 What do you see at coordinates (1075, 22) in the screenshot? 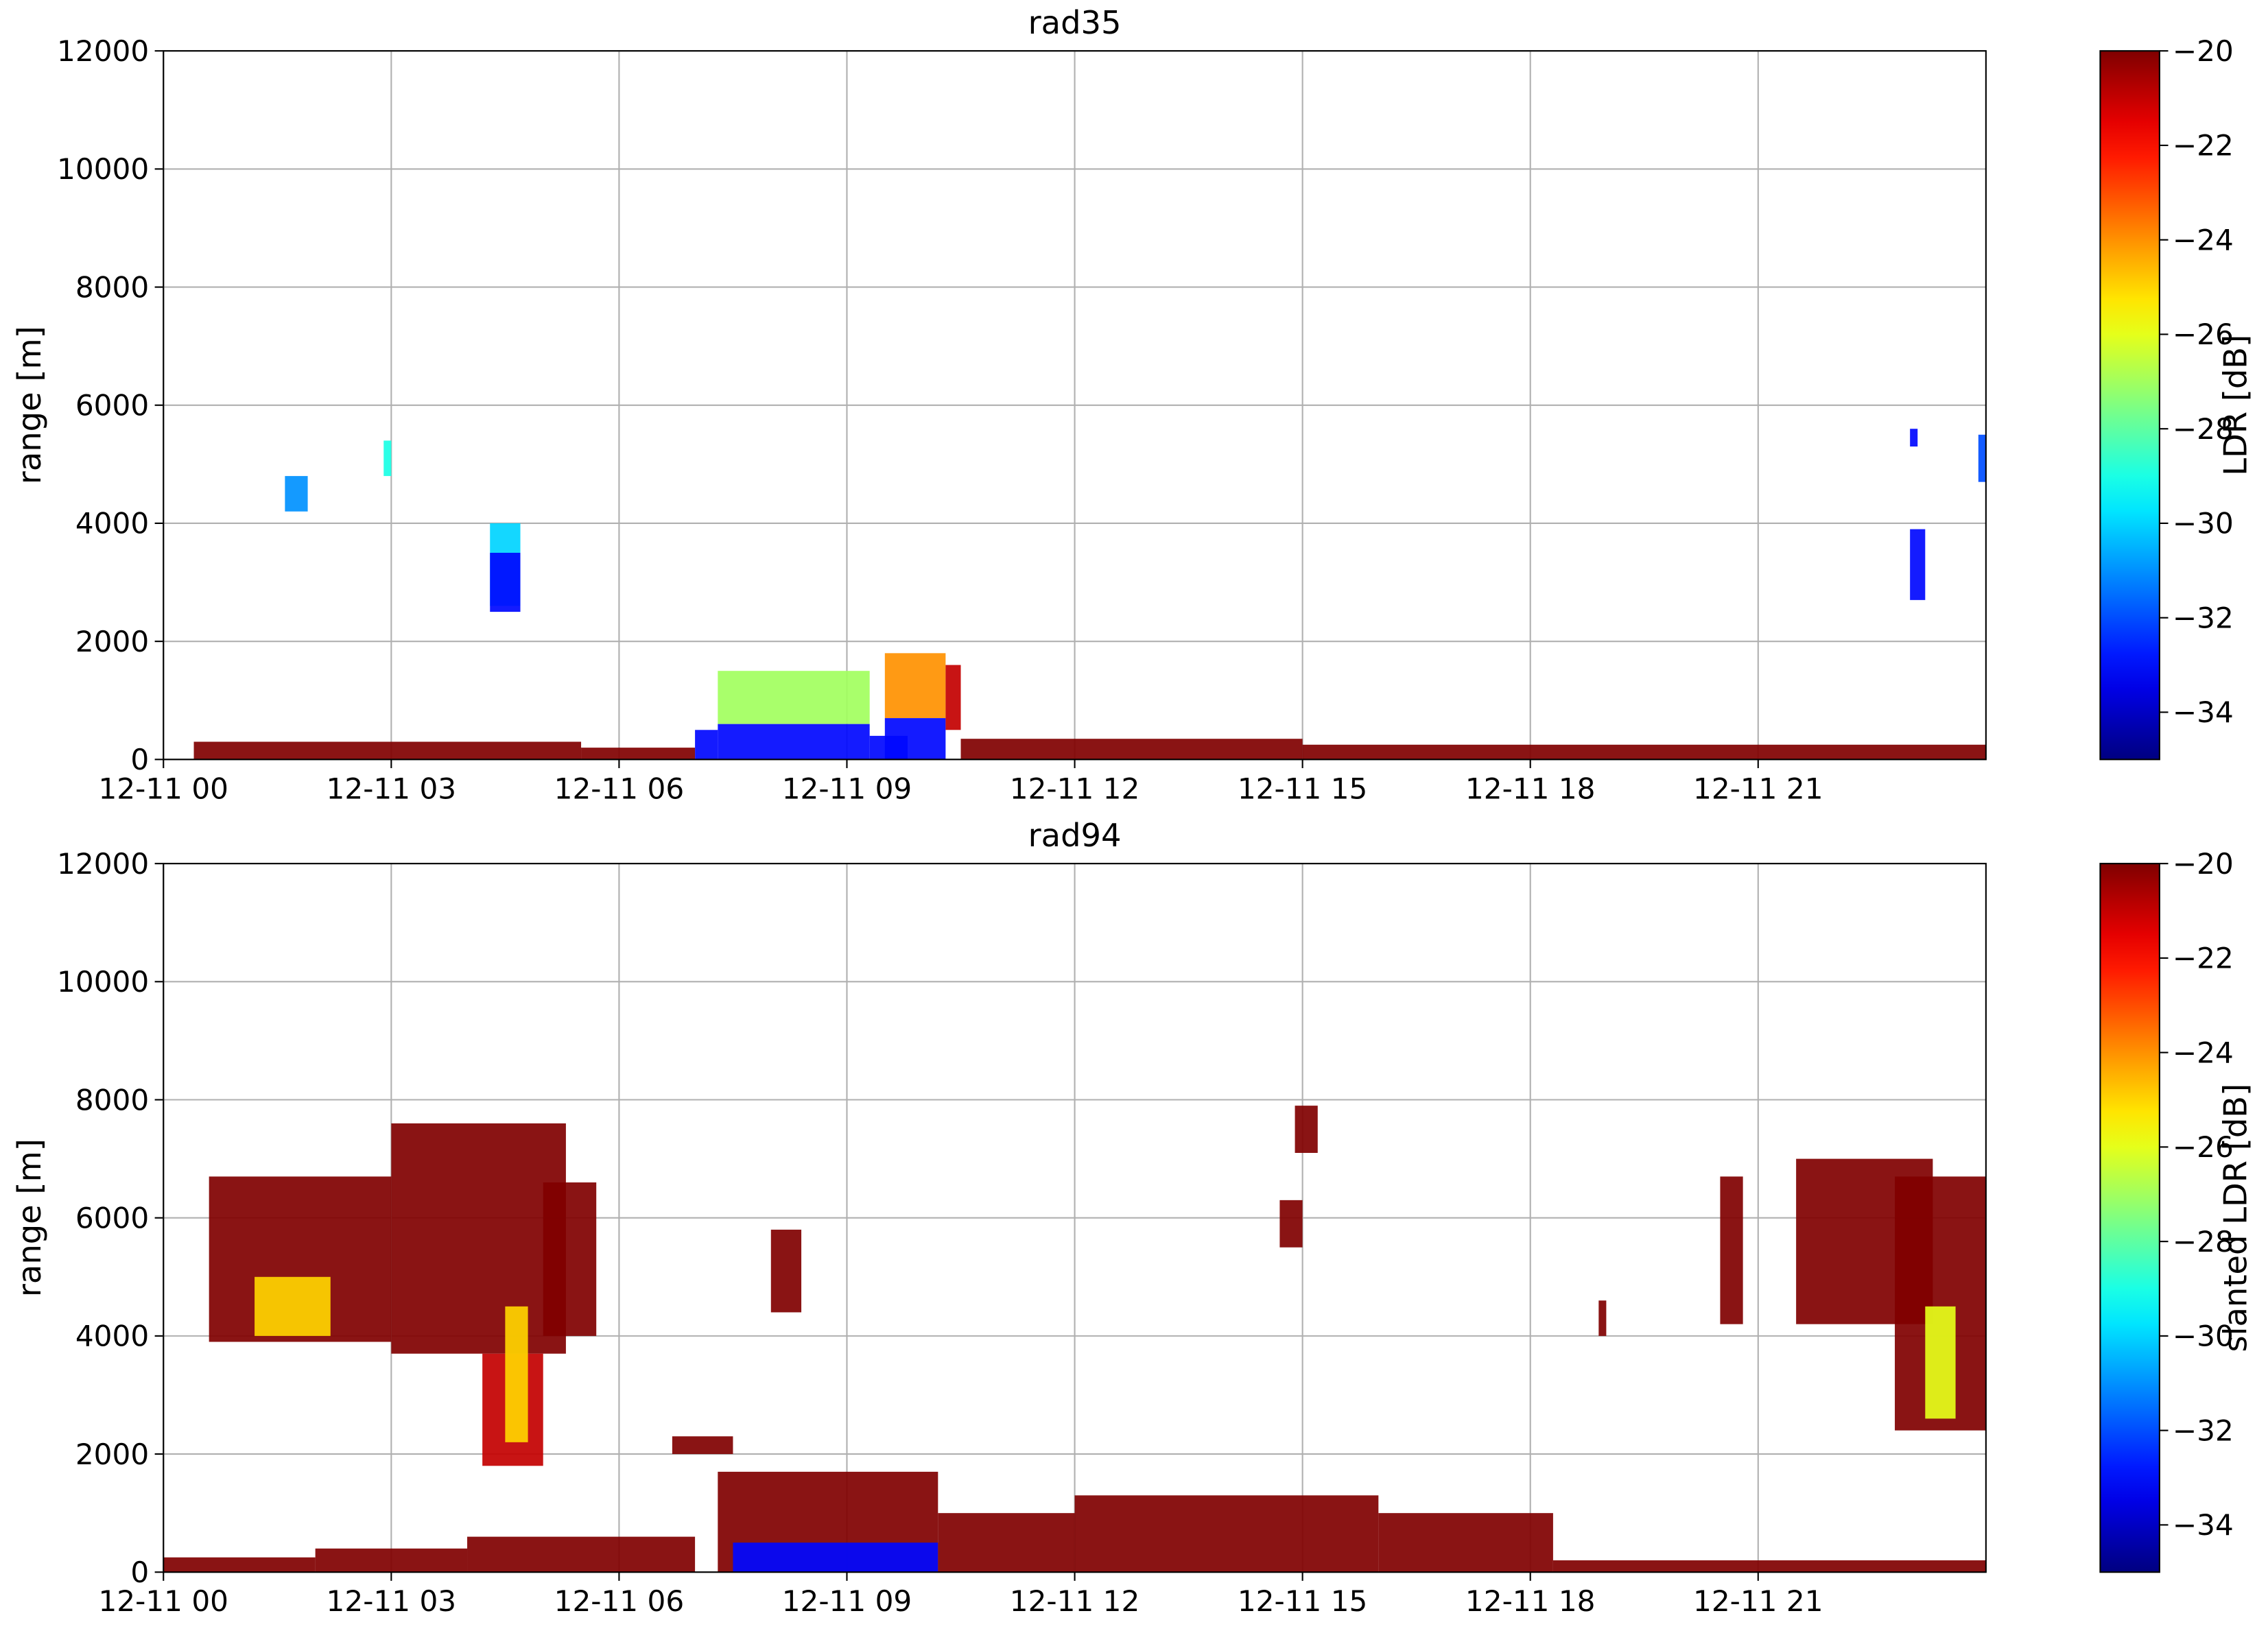
I see `panel-title: rad35` at bounding box center [1075, 22].